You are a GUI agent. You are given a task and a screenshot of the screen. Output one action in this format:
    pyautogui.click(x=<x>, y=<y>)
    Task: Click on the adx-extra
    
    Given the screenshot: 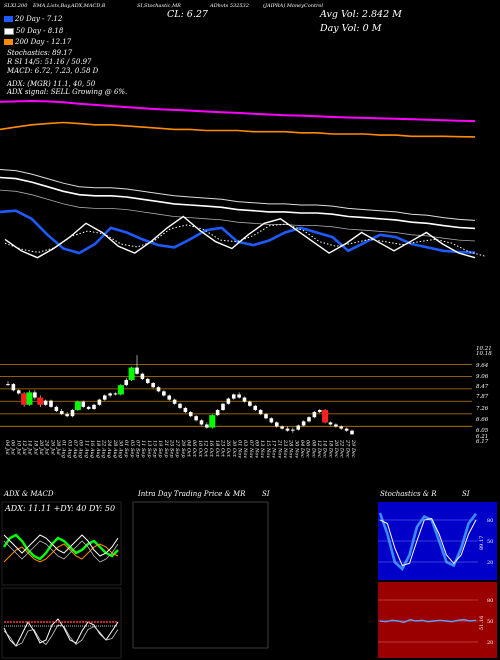 What is the action you would take?
    pyautogui.click(x=61, y=551)
    